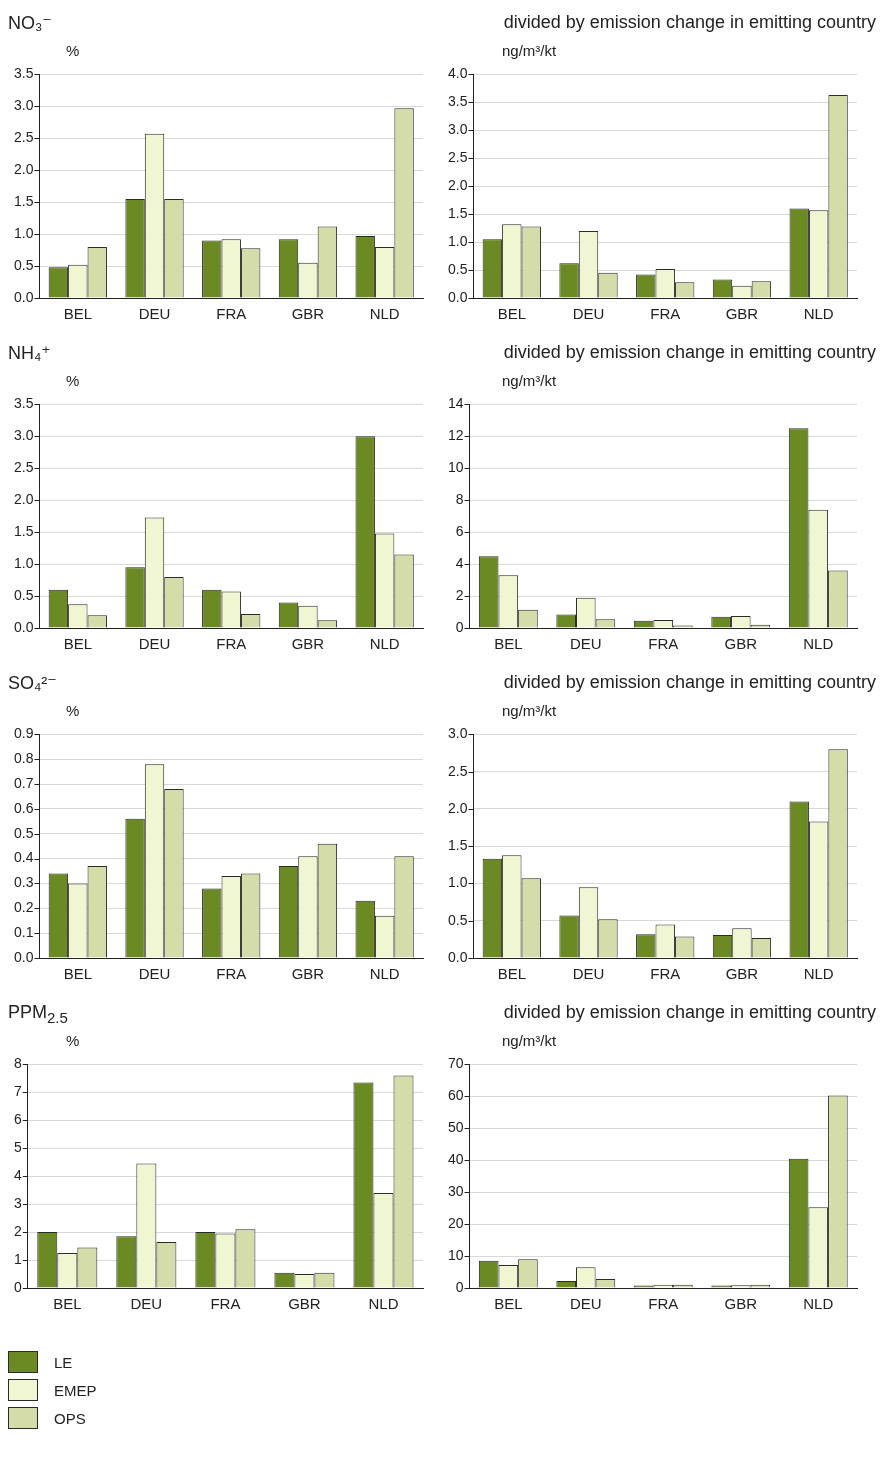 This screenshot has height=1481, width=884. What do you see at coordinates (23, 807) in the screenshot?
I see `y-tick-label: 0.6` at bounding box center [23, 807].